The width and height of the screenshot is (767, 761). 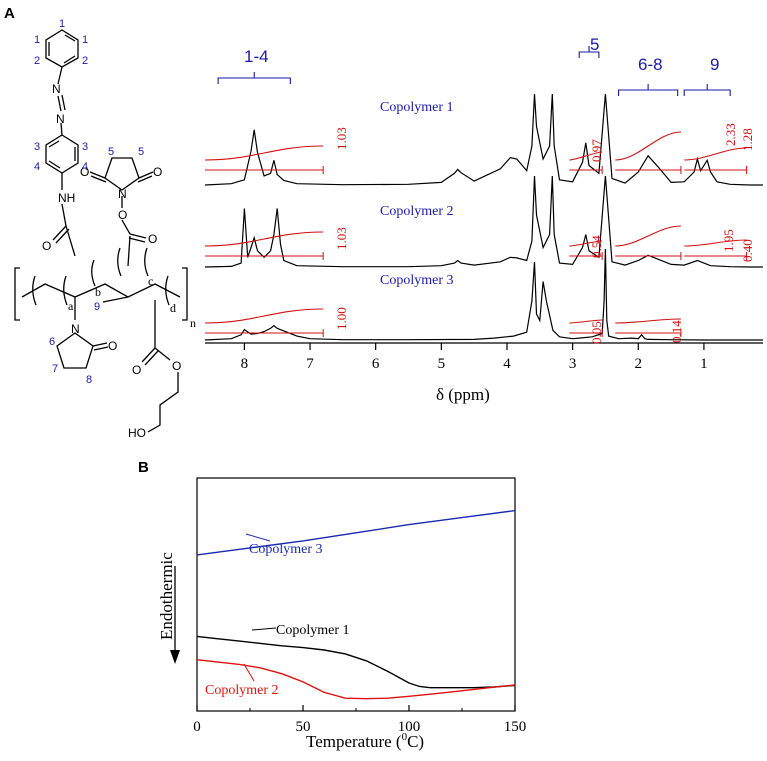 I want to click on dsc-y-axis-title: Endothermic, so click(x=166, y=596).